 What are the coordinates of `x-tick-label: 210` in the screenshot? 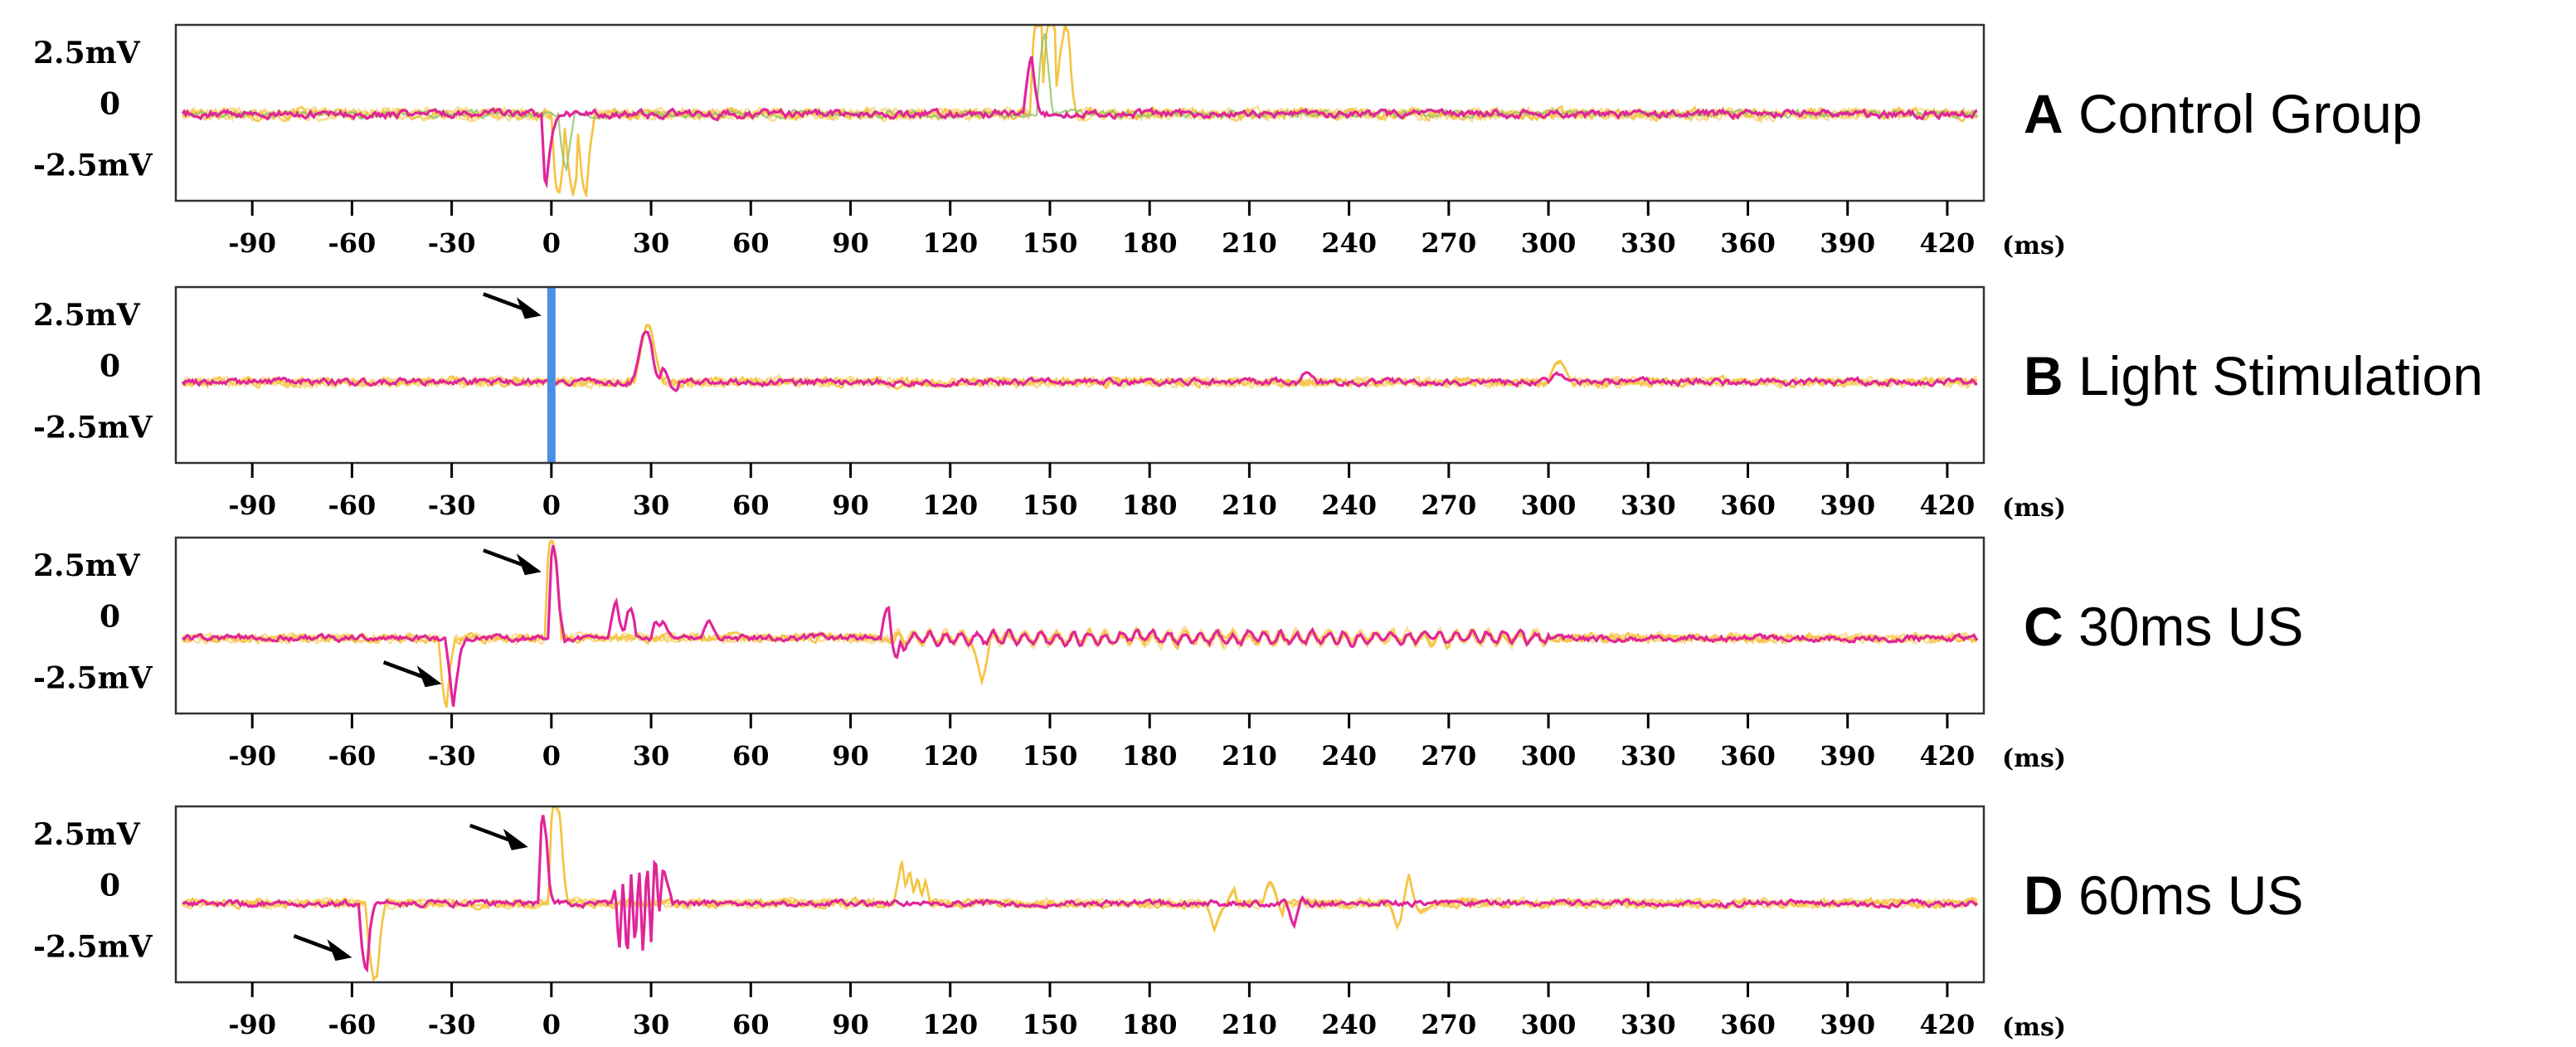 It's located at (1250, 243).